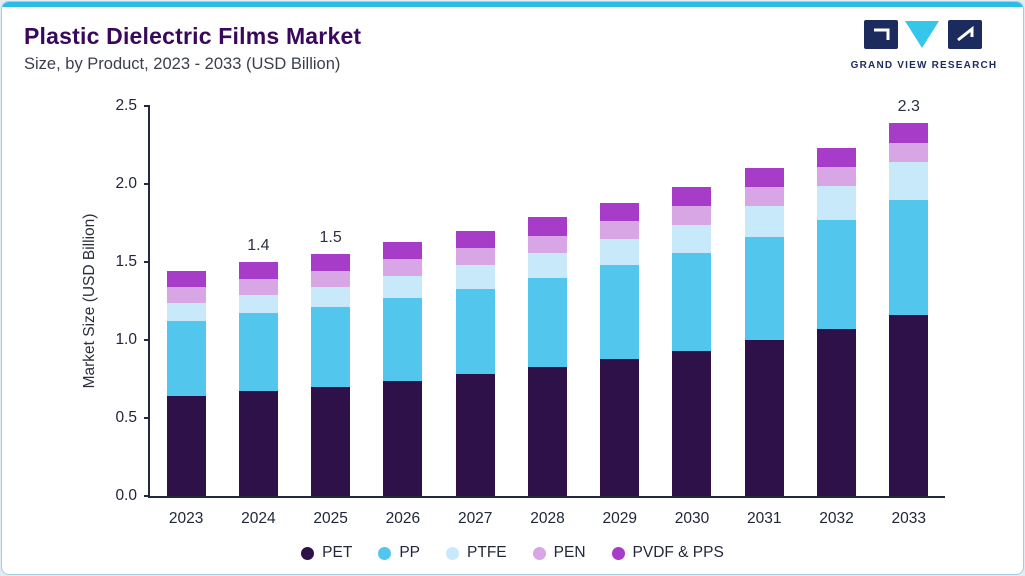 The image size is (1025, 576). I want to click on bar-segment-PVDF-PPS-2029, so click(620, 212).